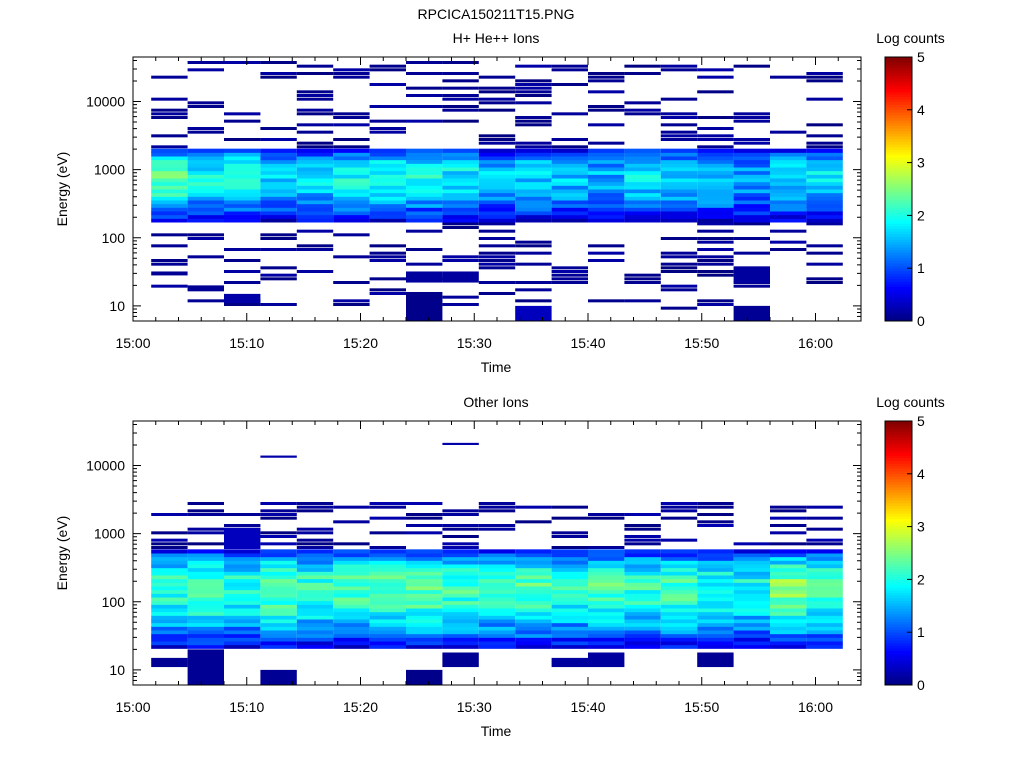  I want to click on x-tick-label: 15:20, so click(360, 343).